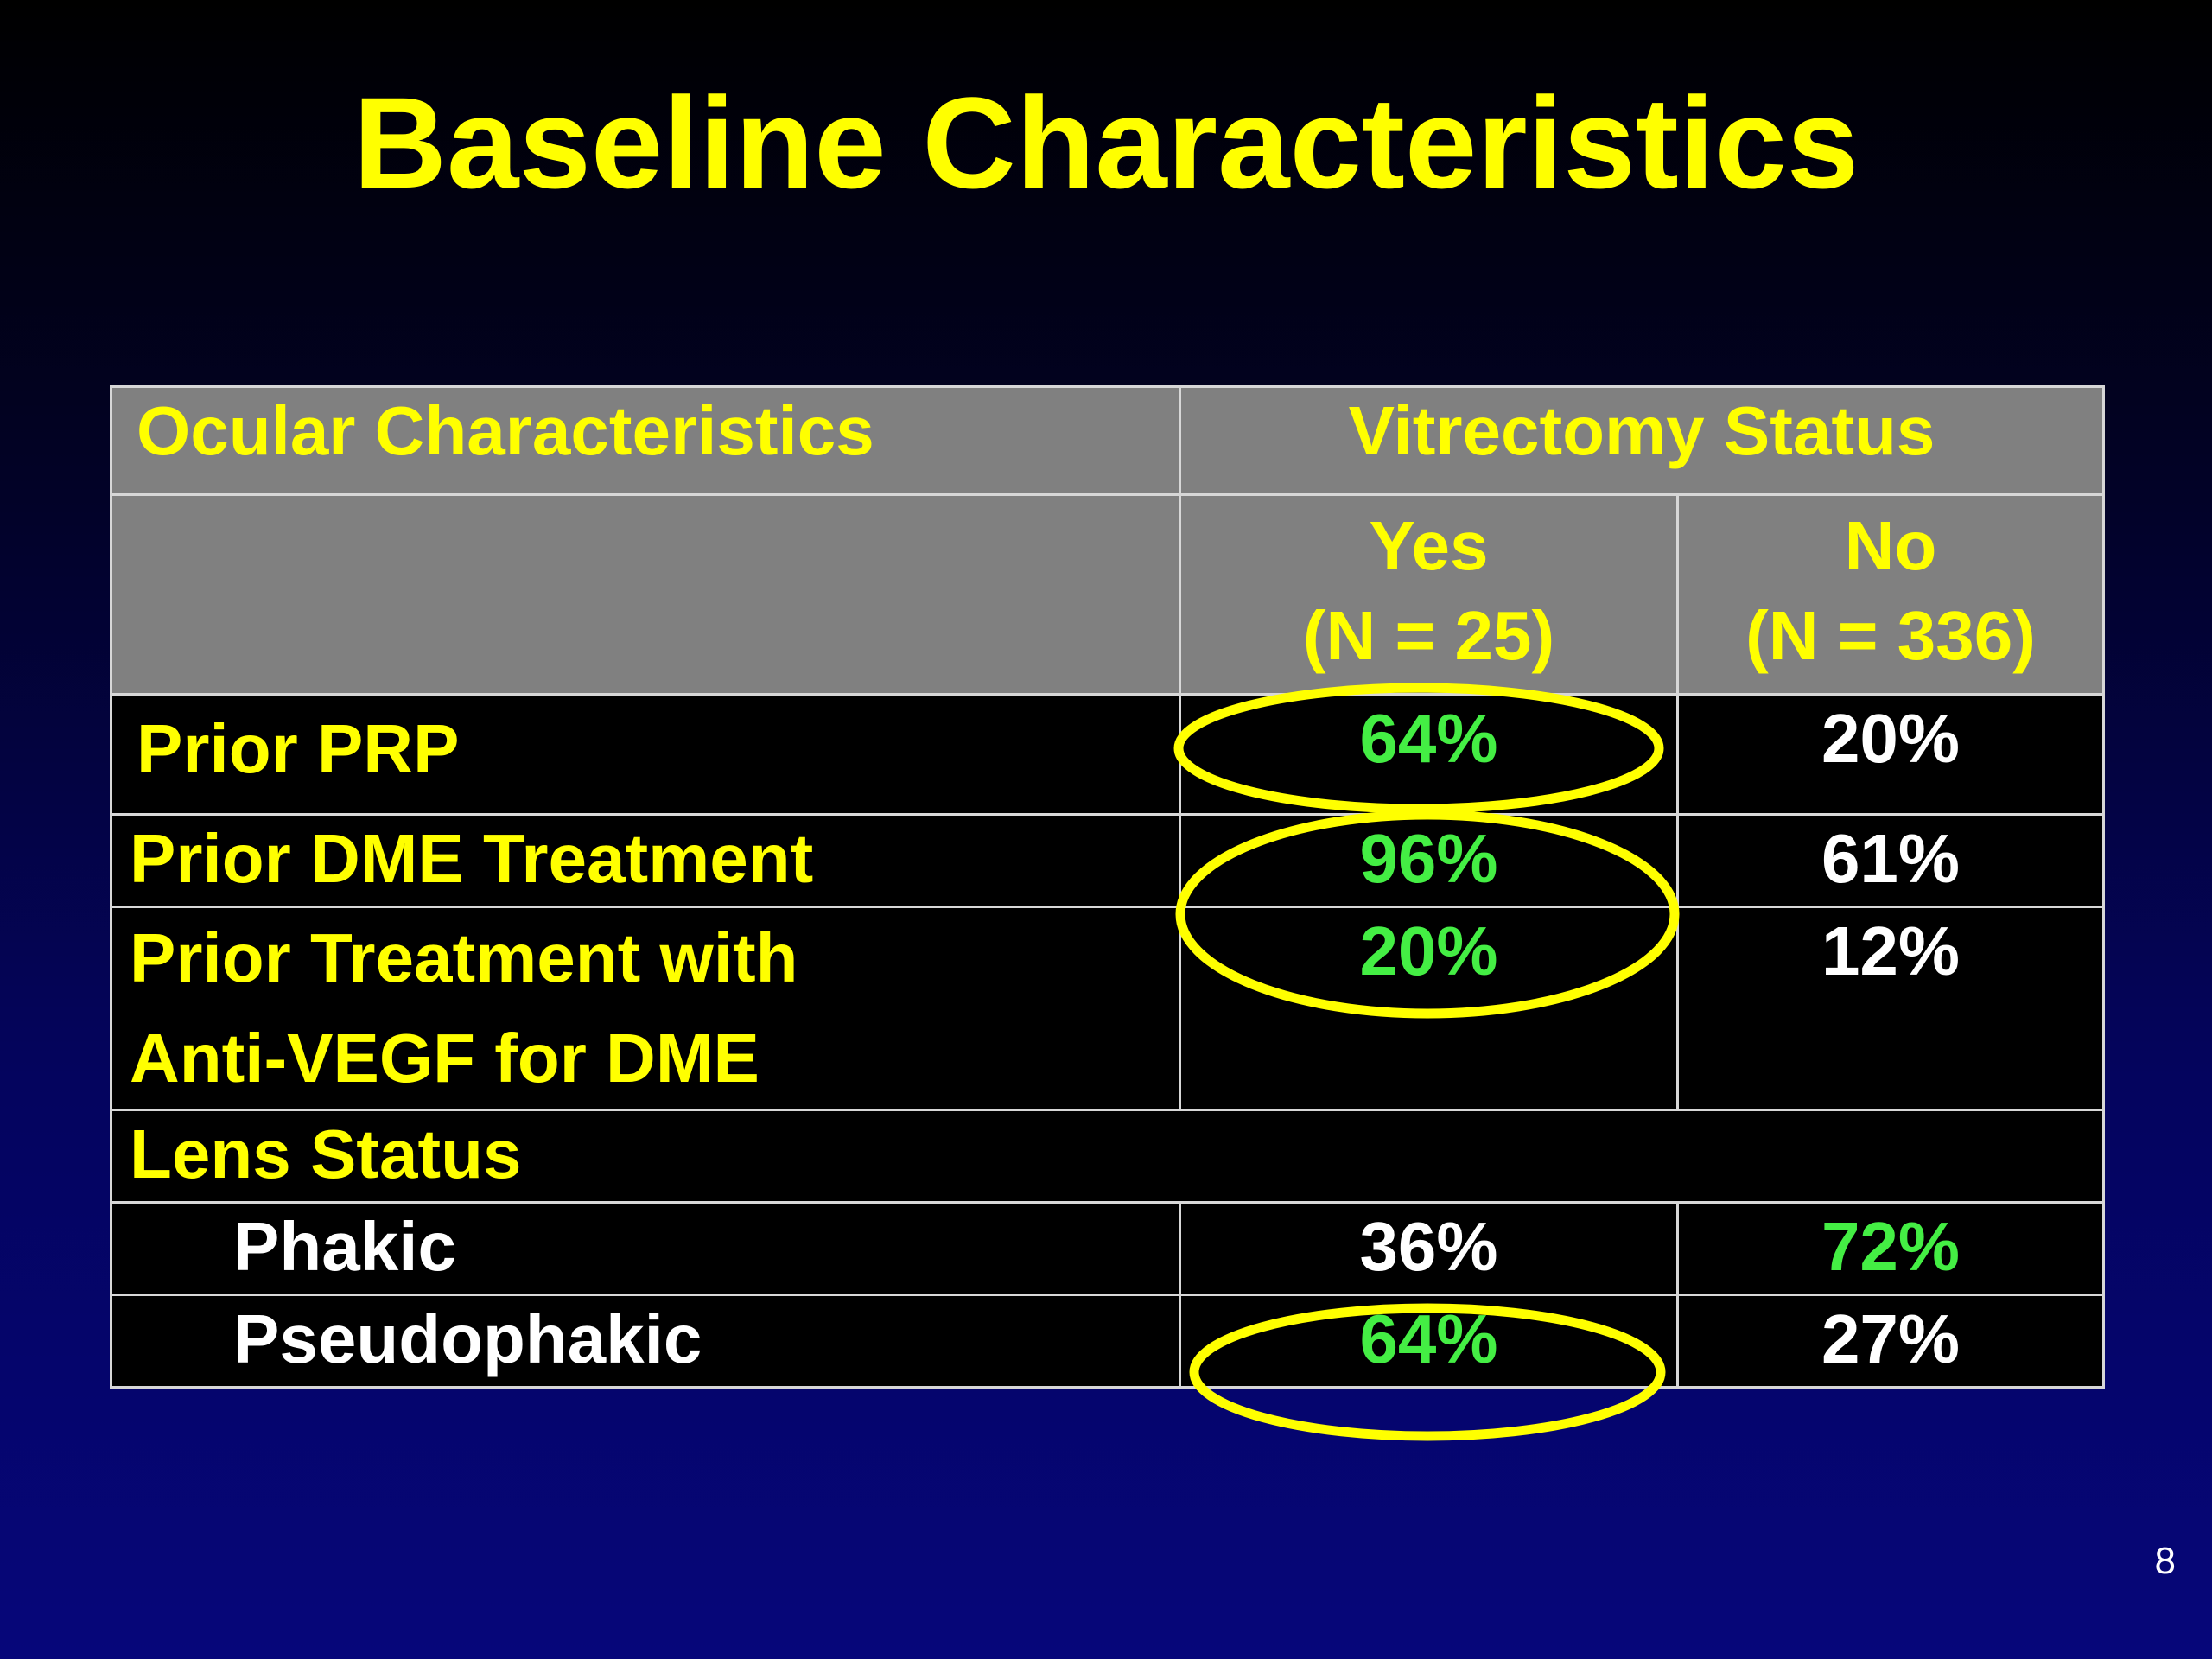 The image size is (2212, 1659). I want to click on header-vitrectomy-status: Vitrectomy Status, so click(1642, 440).